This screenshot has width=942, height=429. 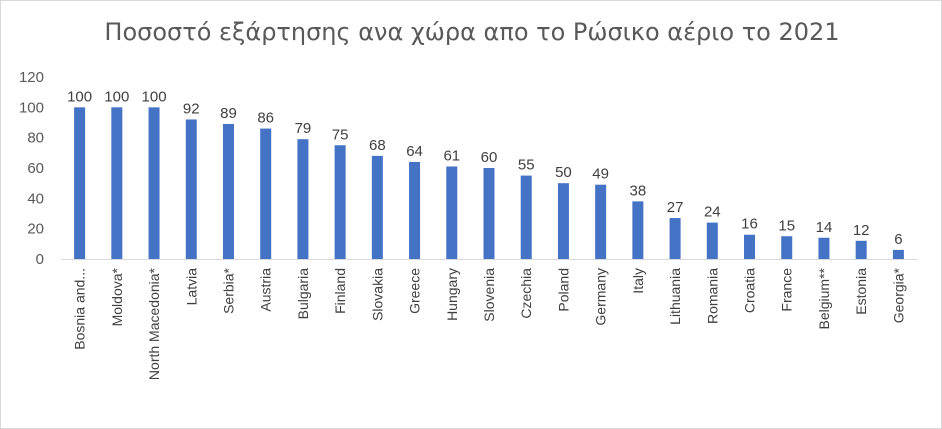 What do you see at coordinates (601, 297) in the screenshot?
I see `x-tick-label: Germany` at bounding box center [601, 297].